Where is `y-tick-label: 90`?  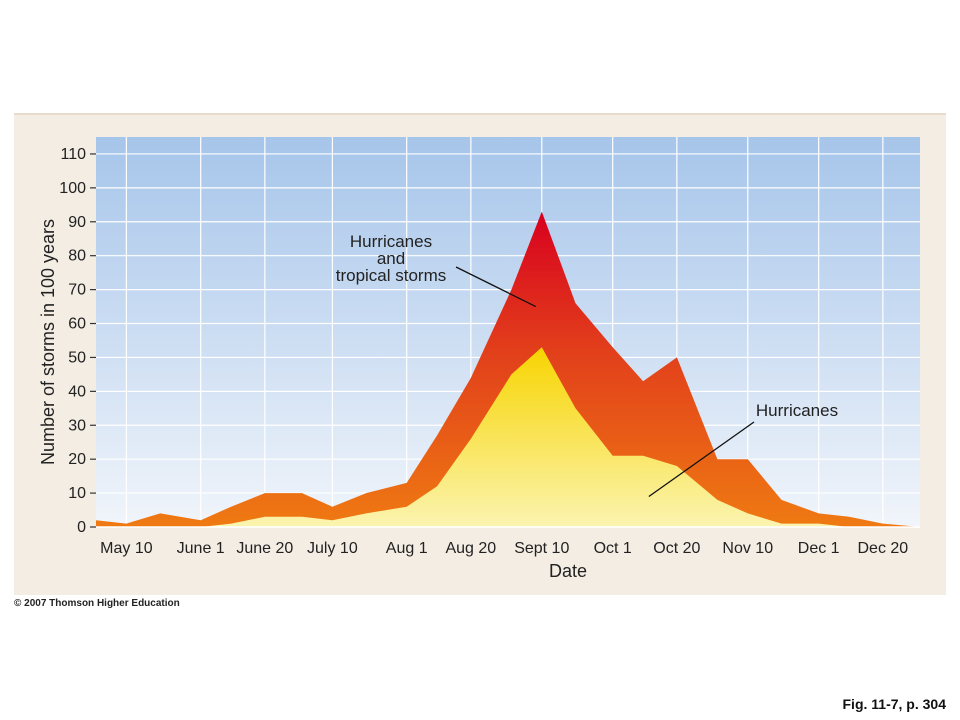
y-tick-label: 90 is located at coordinates (77, 222).